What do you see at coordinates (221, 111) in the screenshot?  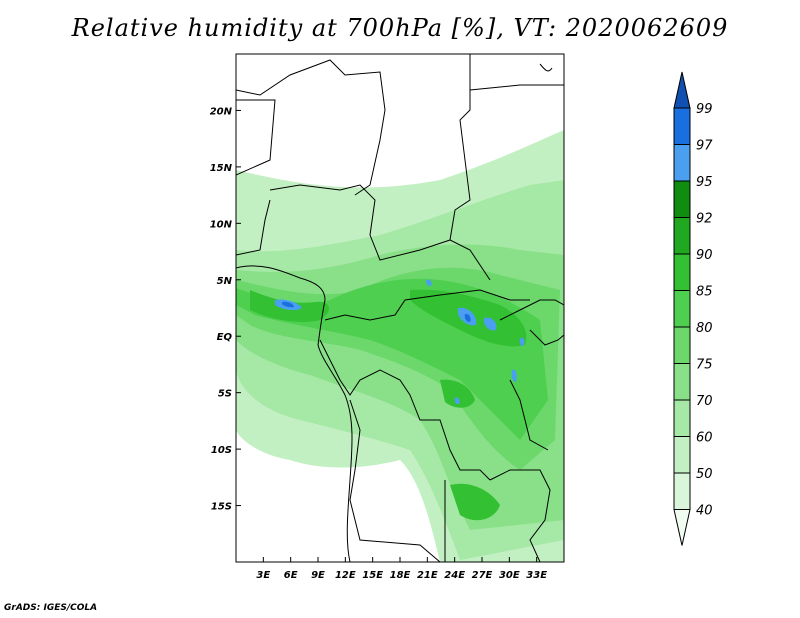 I see `y-tick-label: 20N` at bounding box center [221, 111].